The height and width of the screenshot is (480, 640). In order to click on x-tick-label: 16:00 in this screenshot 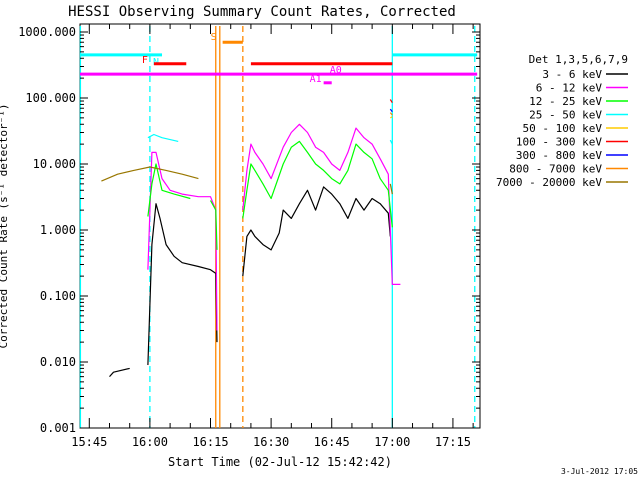, I will do `click(150, 442)`.